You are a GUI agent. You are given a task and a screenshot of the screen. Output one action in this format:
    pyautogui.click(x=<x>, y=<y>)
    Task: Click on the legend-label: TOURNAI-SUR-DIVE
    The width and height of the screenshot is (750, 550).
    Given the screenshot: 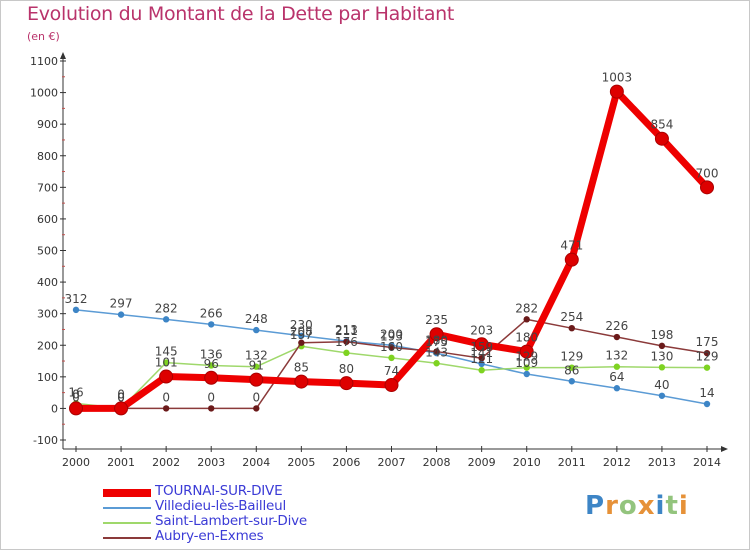 What is the action you would take?
    pyautogui.click(x=219, y=491)
    